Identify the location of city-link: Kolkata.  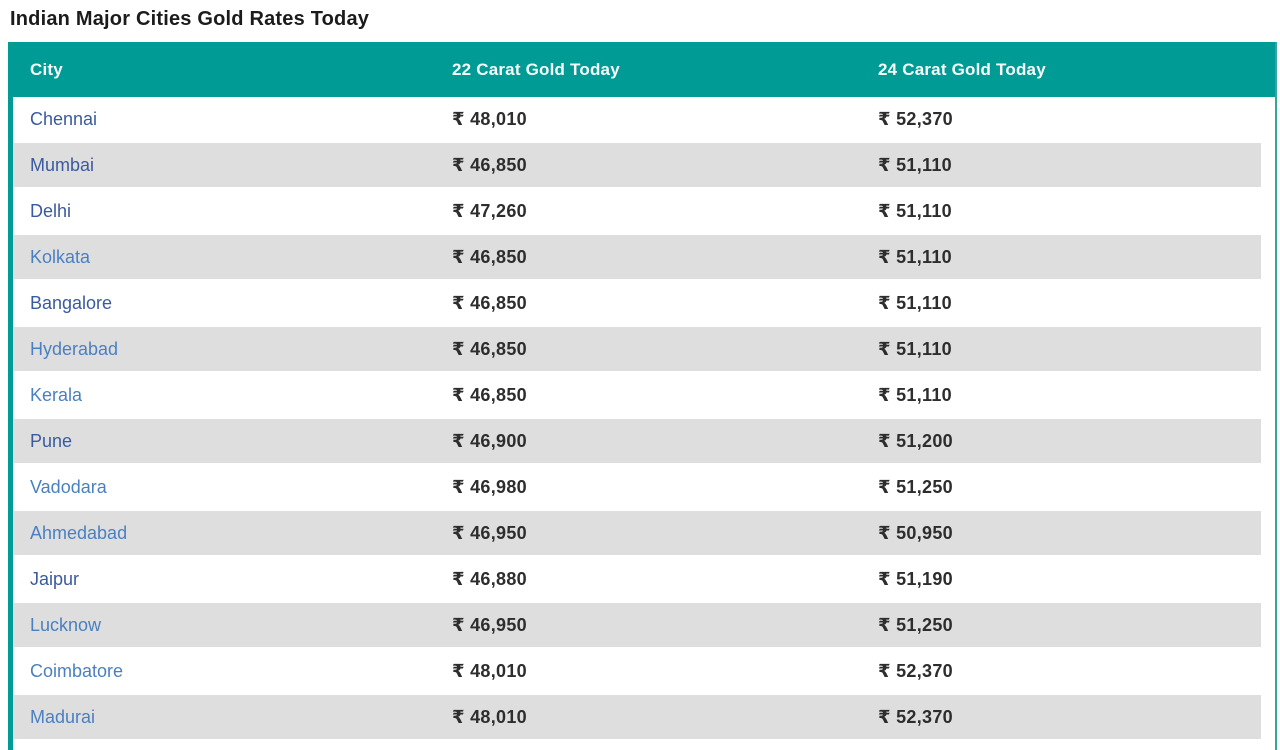
(60, 256).